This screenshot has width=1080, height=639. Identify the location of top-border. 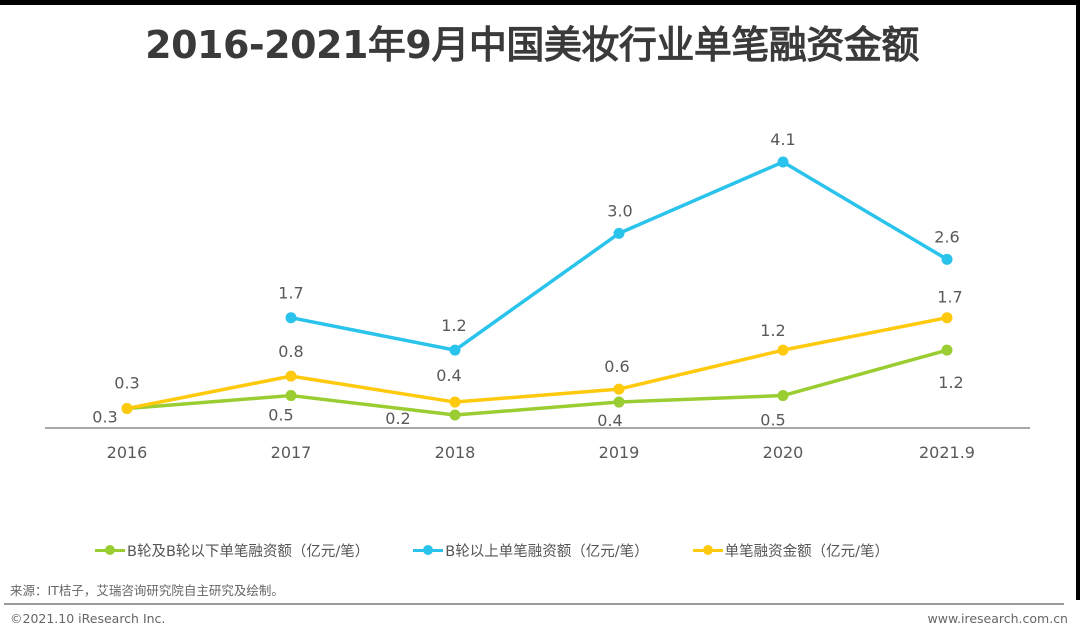
(540, 2).